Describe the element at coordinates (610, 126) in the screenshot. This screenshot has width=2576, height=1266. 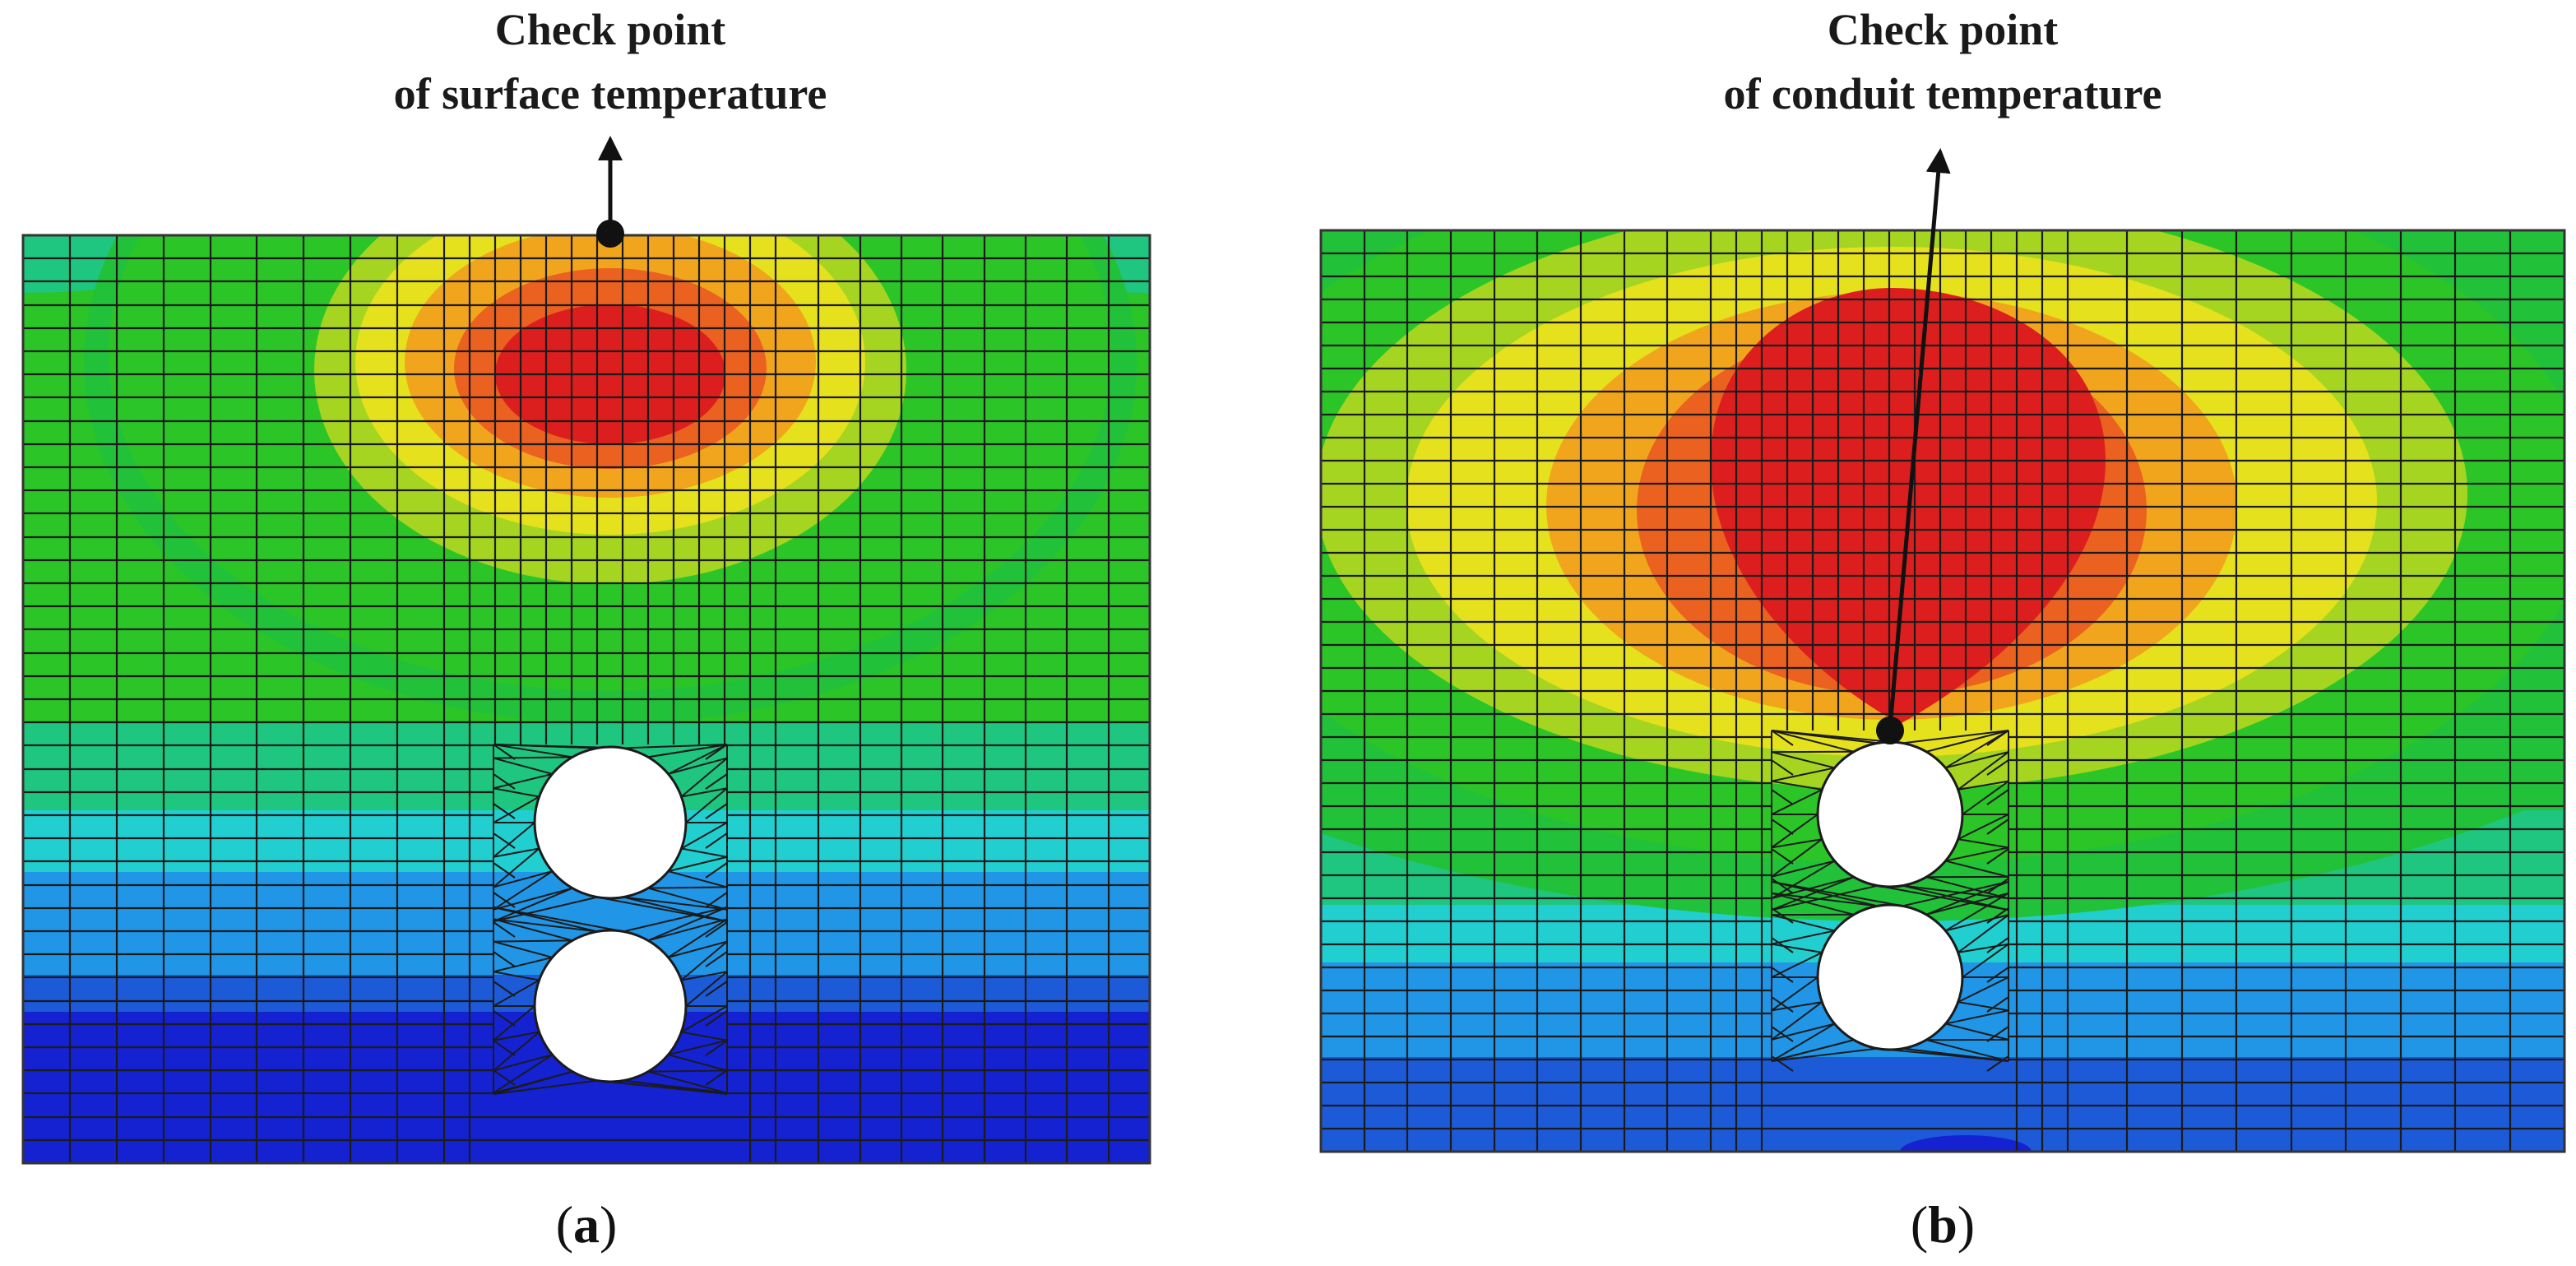
I see `panel-a-annotation: Check point of surface temperature` at that location.